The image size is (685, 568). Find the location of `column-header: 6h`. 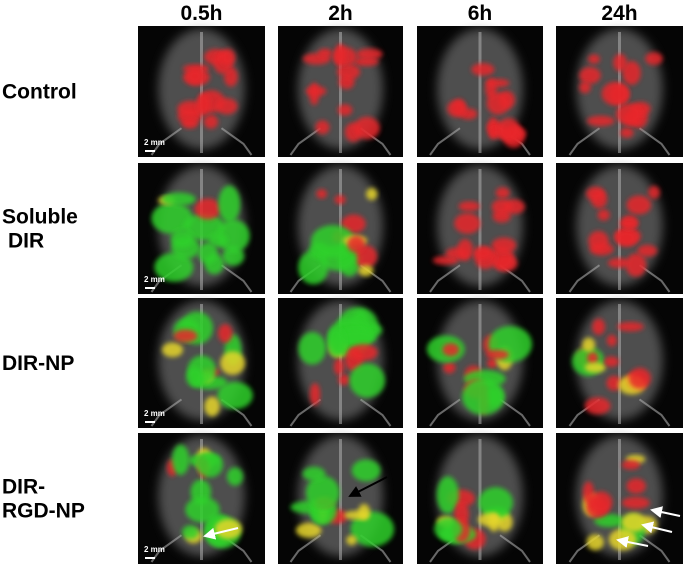

column-header: 6h is located at coordinates (480, 13).